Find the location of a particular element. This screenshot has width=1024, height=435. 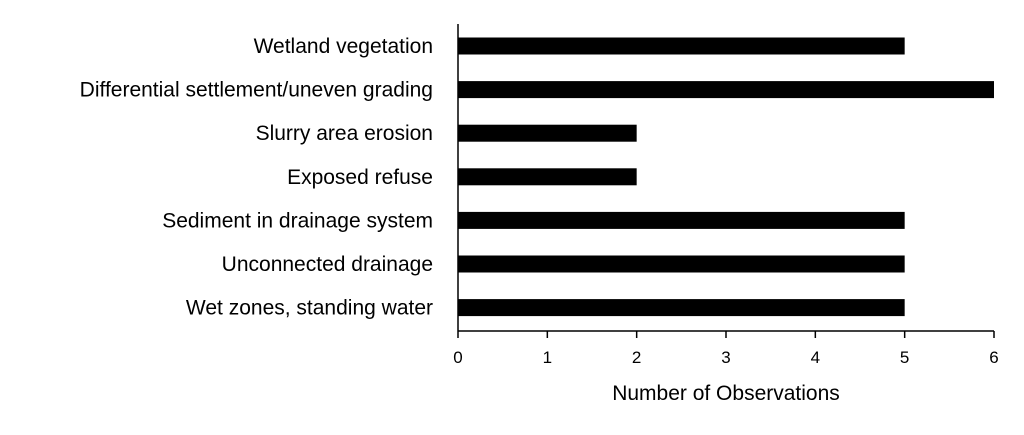

category-label: Unconnected drainage is located at coordinates (327, 264).